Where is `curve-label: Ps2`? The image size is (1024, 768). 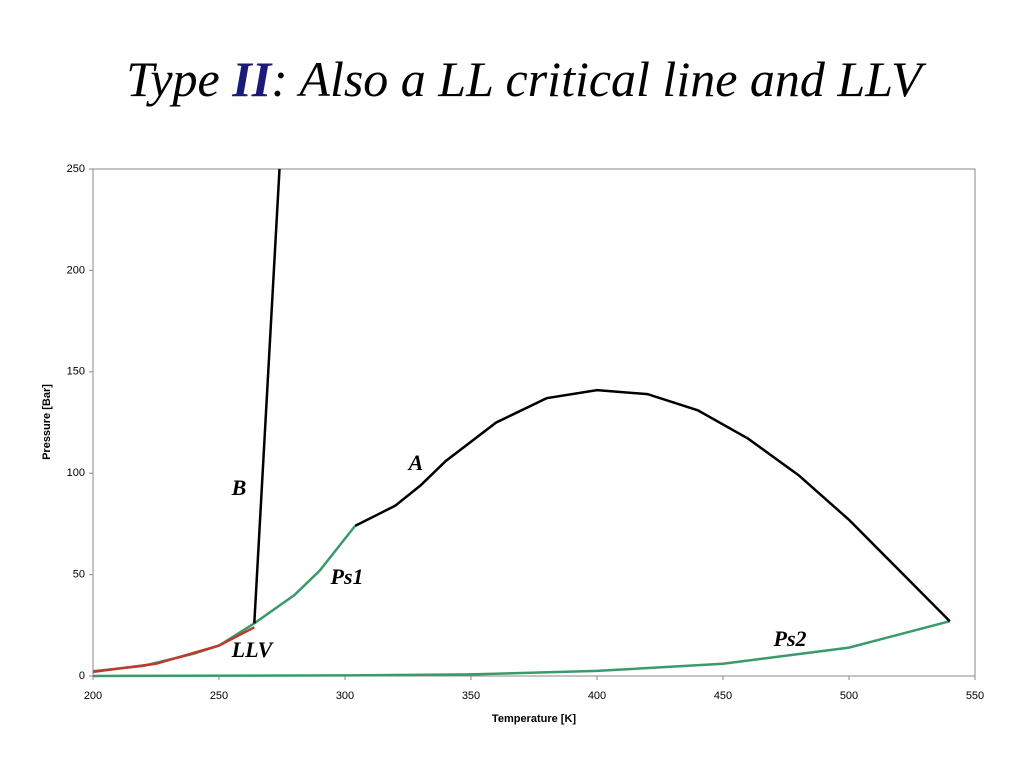 curve-label: Ps2 is located at coordinates (790, 638).